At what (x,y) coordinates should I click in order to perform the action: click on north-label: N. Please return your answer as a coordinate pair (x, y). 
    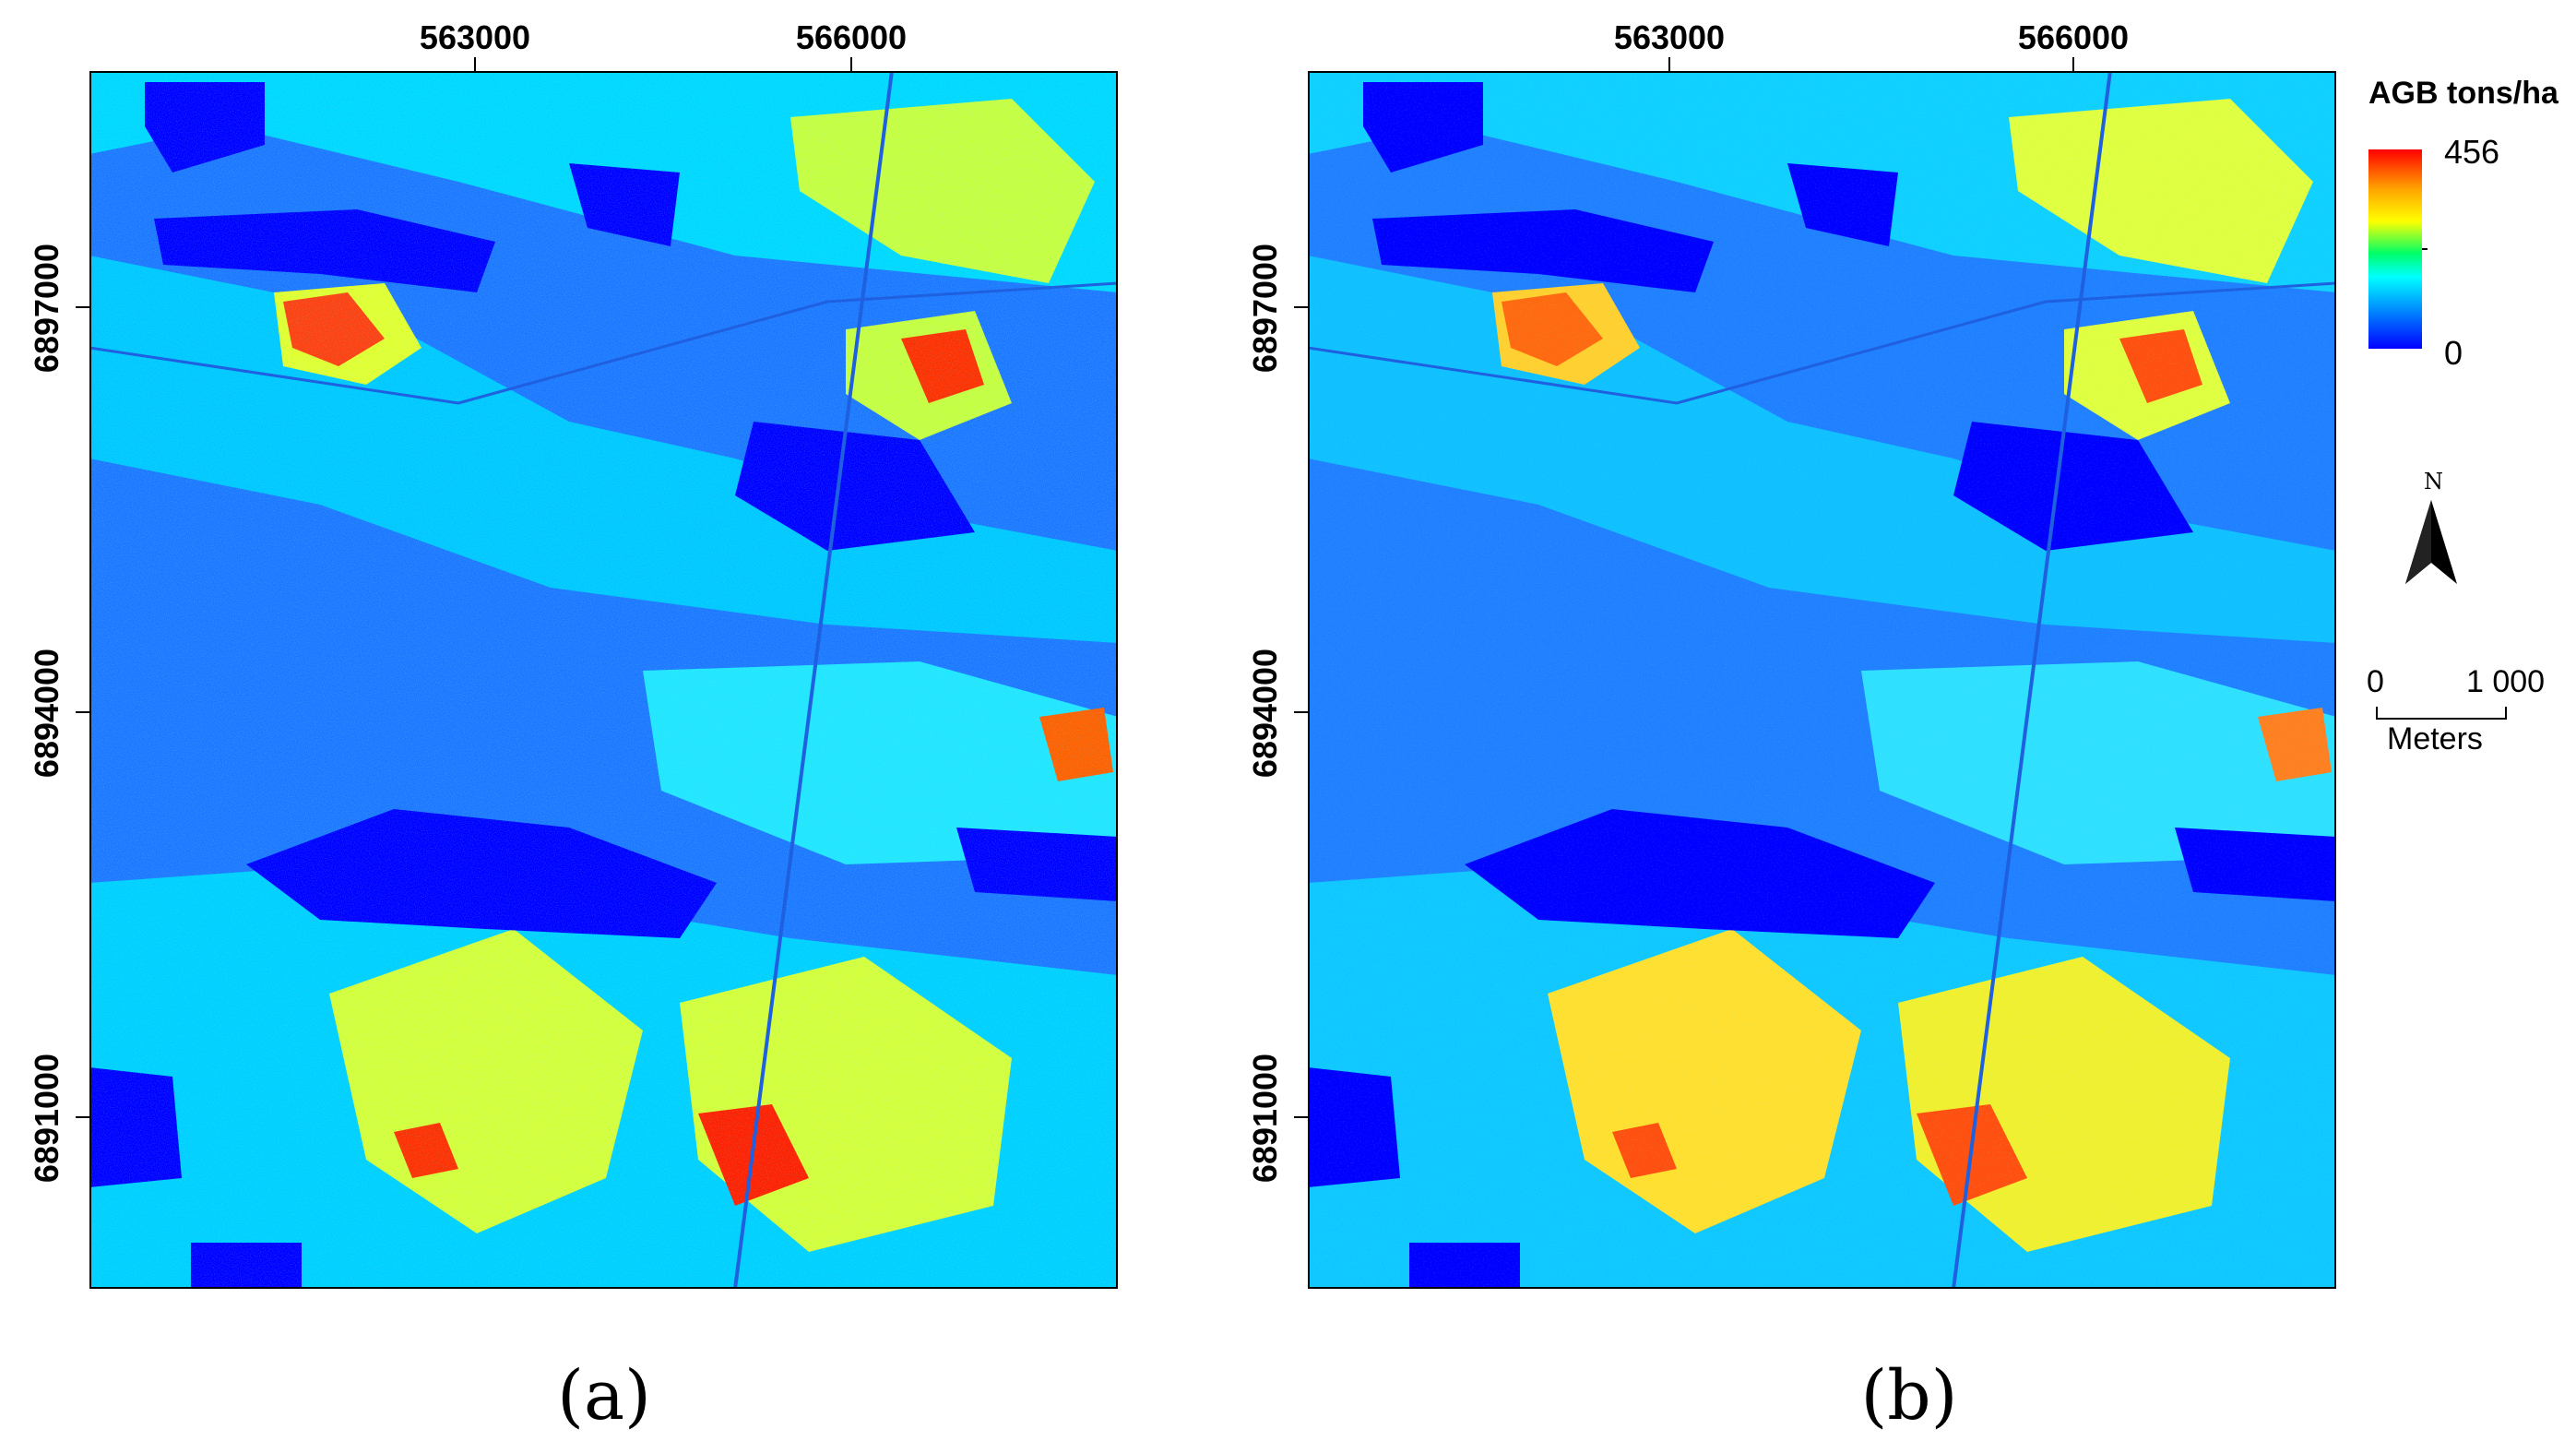
    Looking at the image, I should click on (2433, 482).